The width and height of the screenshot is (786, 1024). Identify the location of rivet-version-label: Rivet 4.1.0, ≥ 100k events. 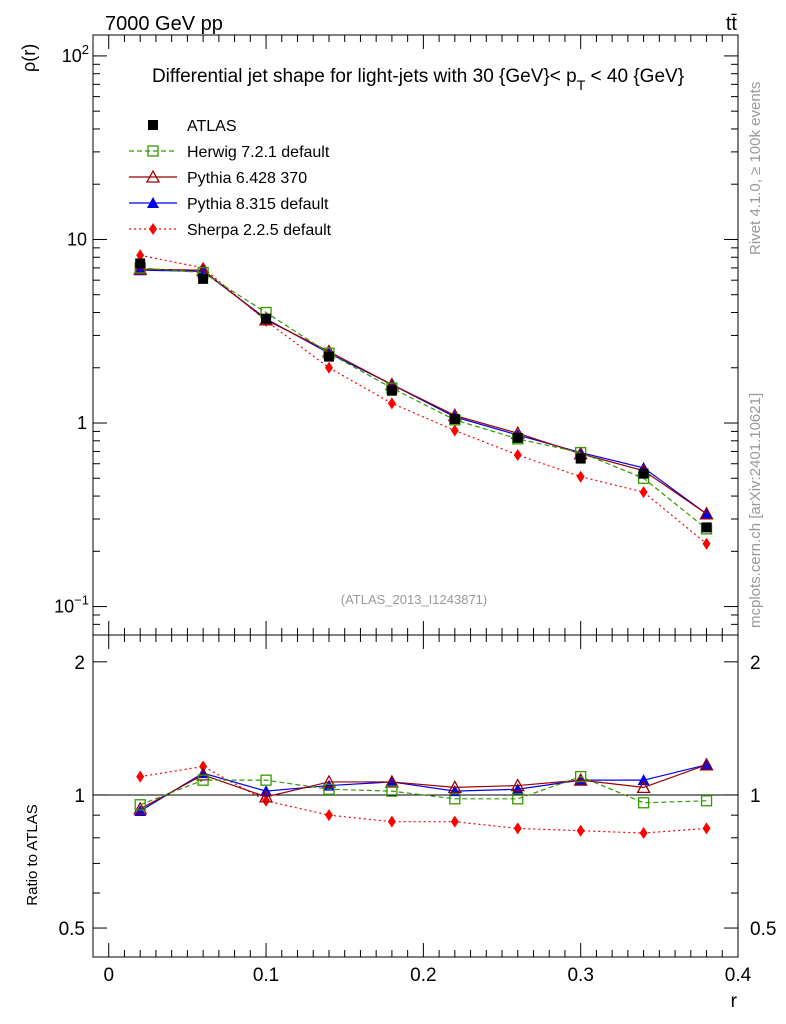
(755, 168).